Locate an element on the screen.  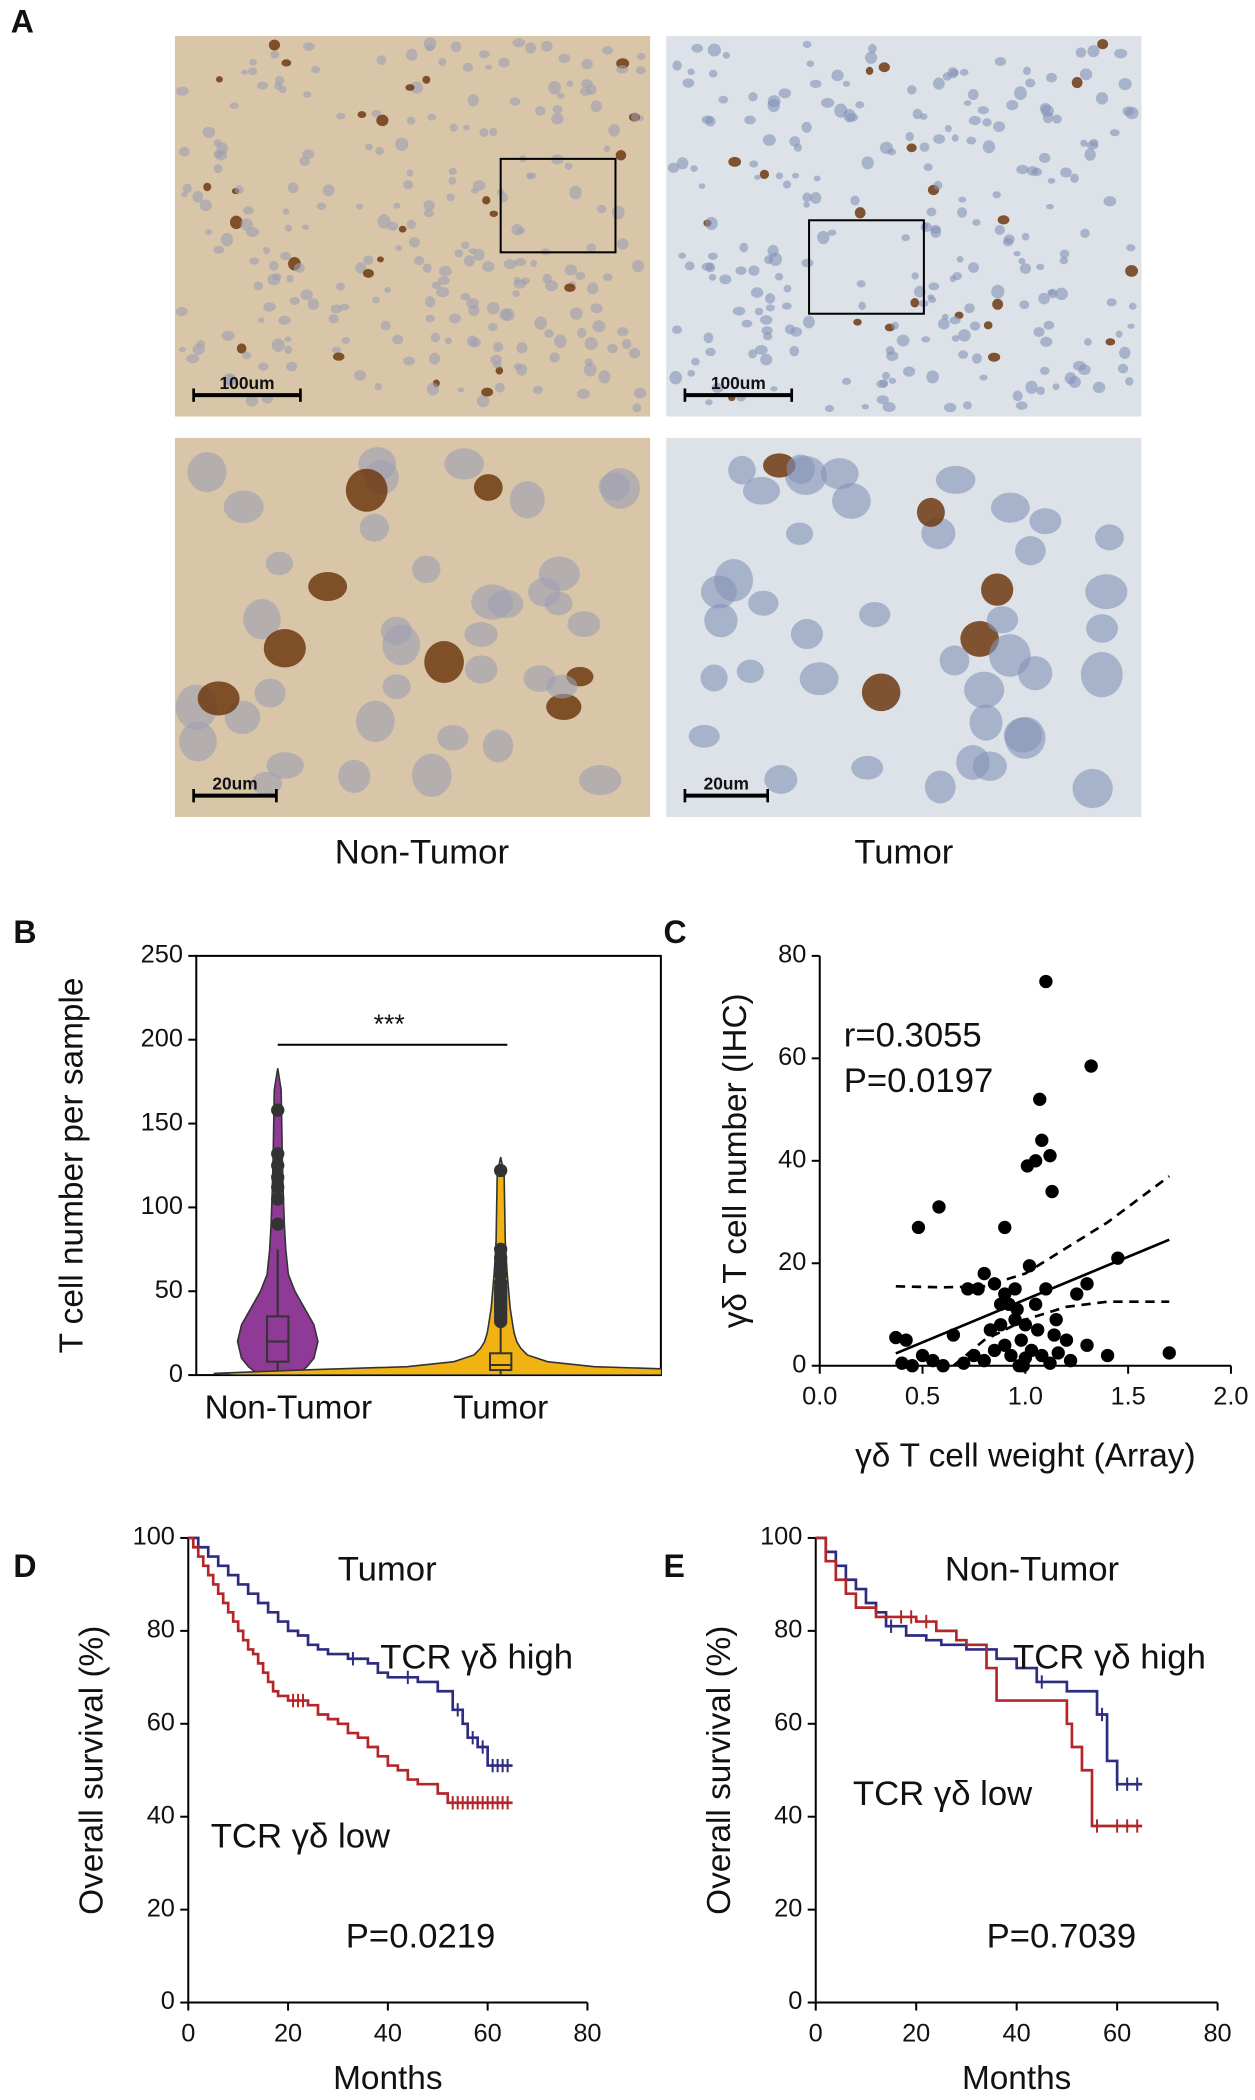
panel-letter: D is located at coordinates (24, 1566).